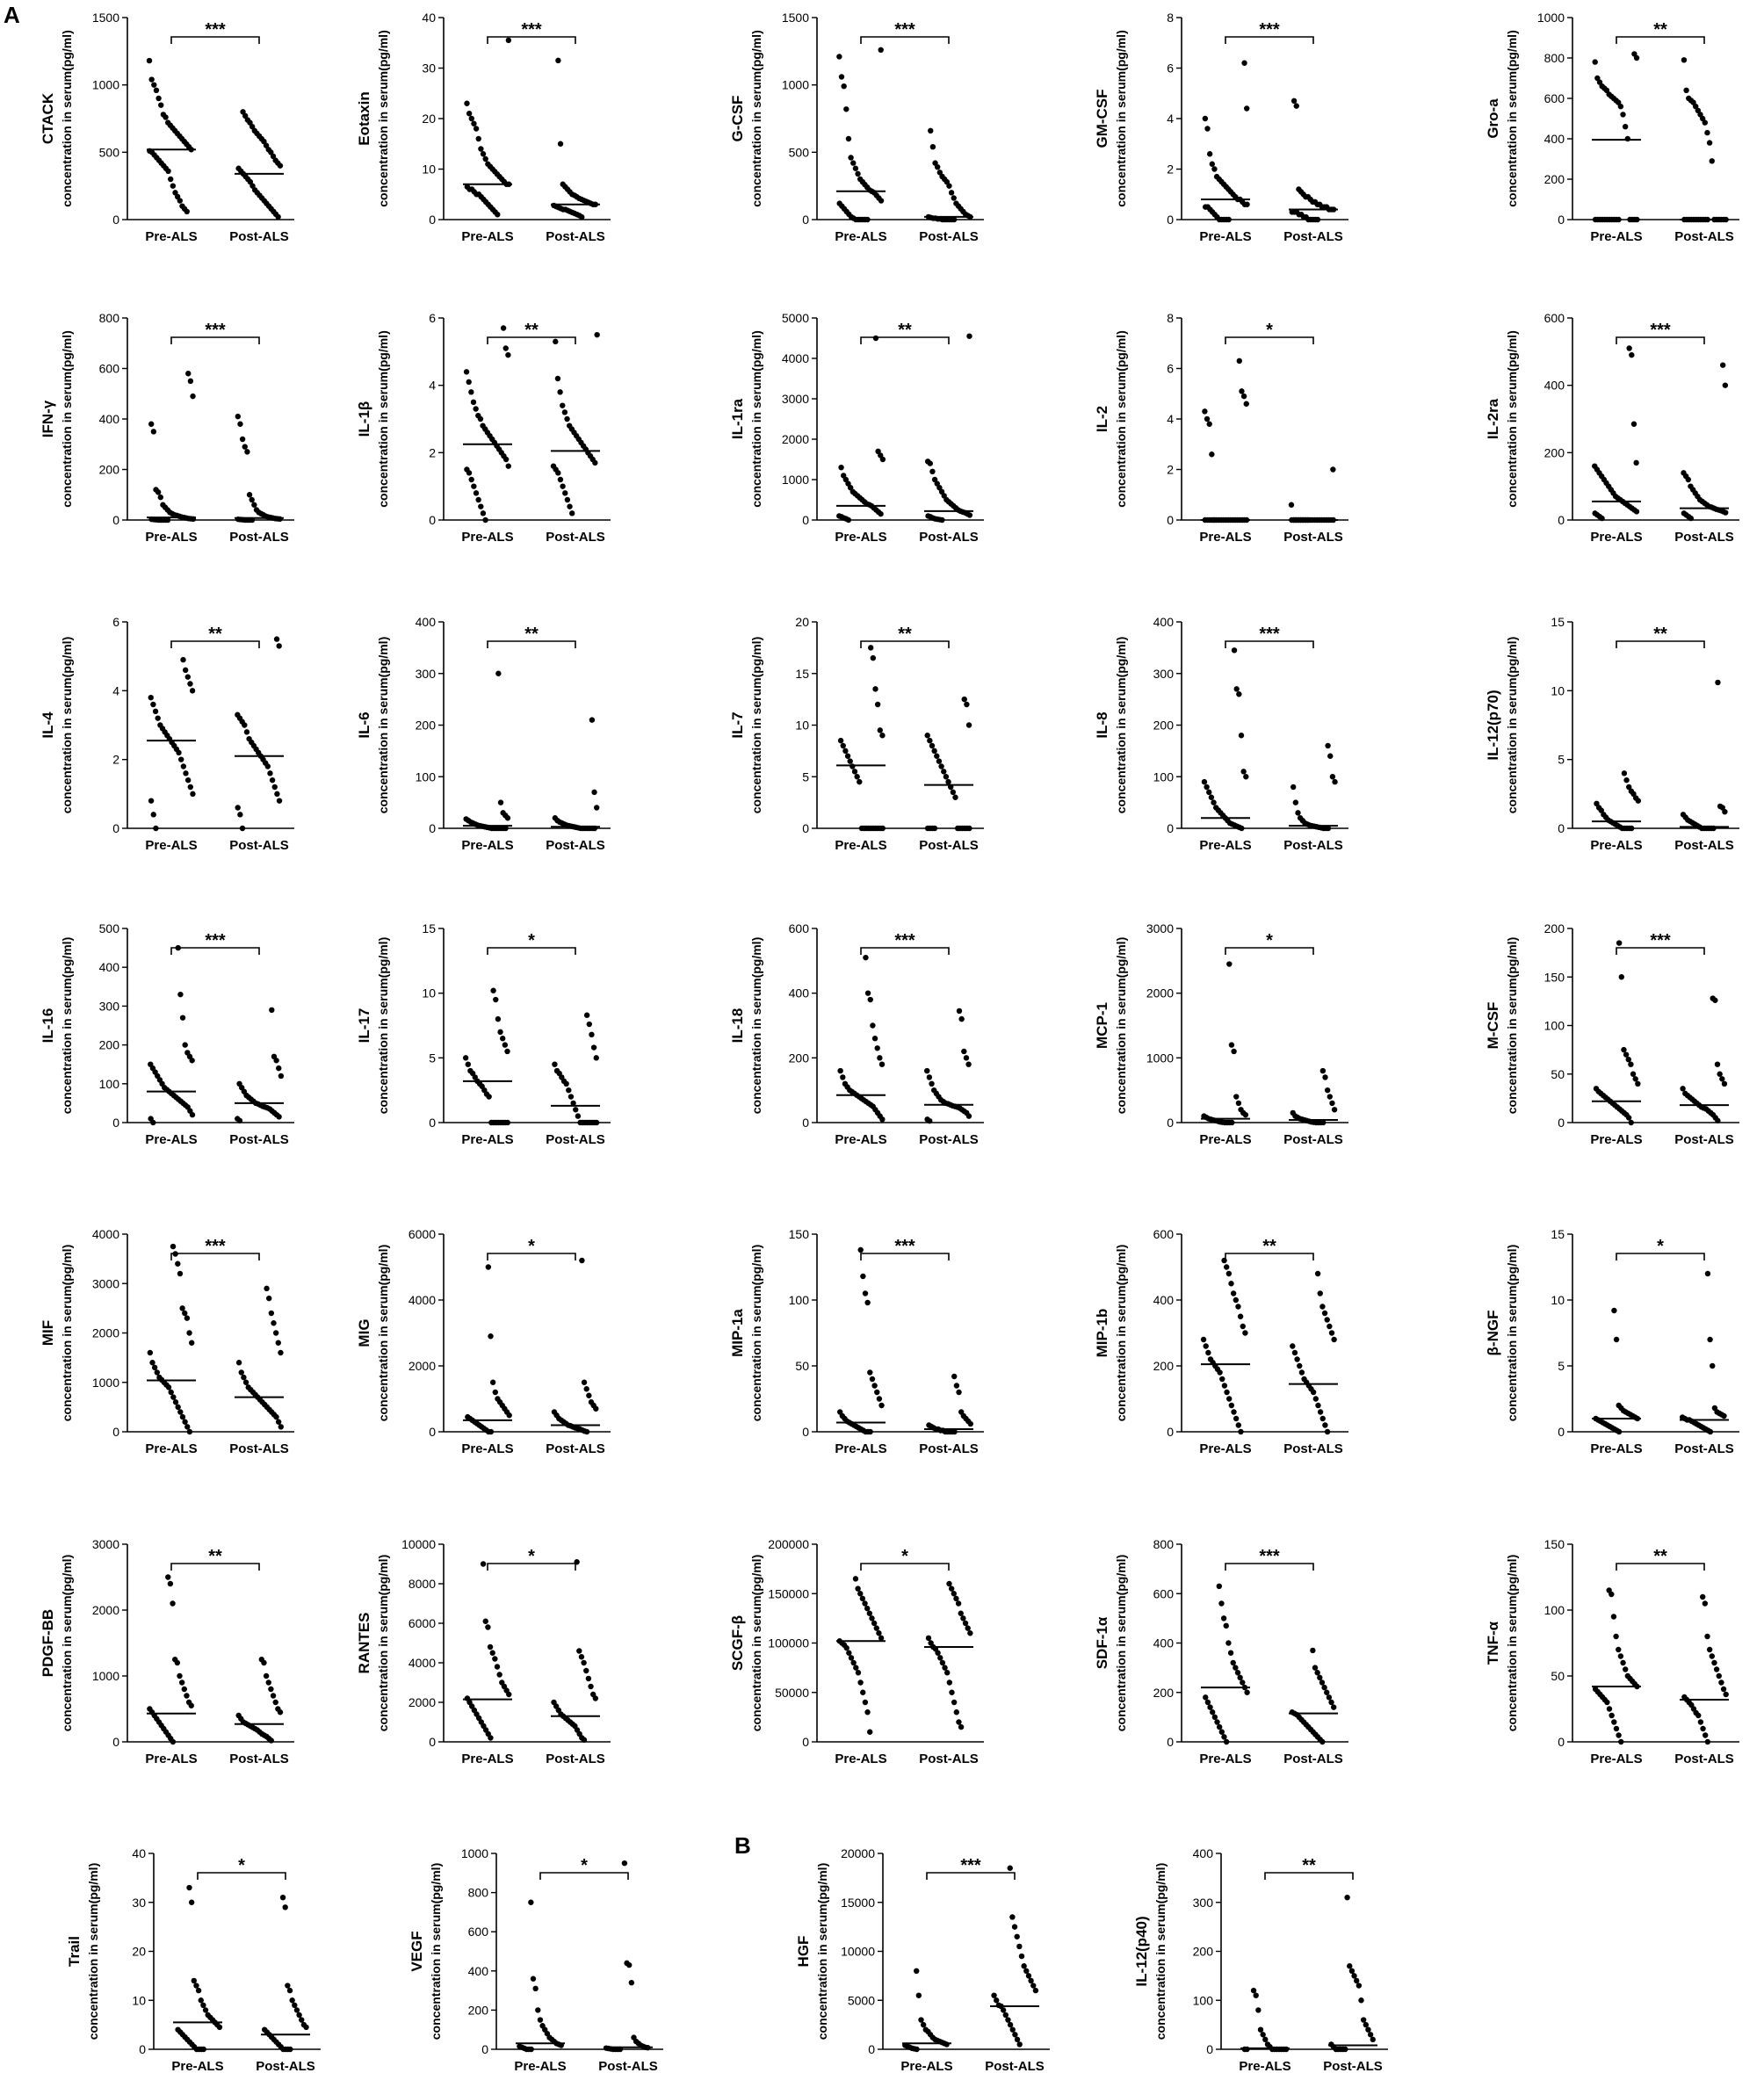  What do you see at coordinates (858, 1903) in the screenshot?
I see `y-tick-label: 15000` at bounding box center [858, 1903].